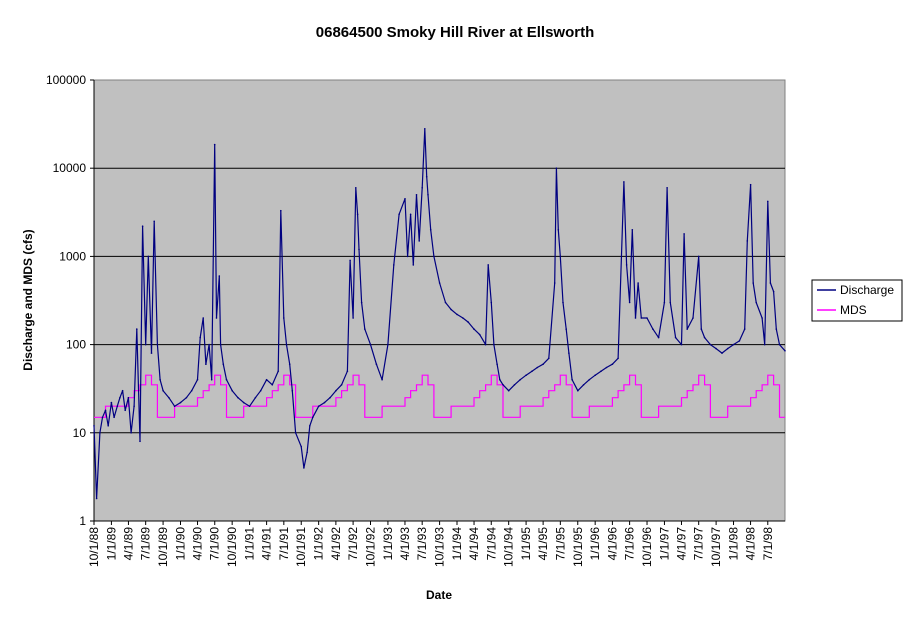 The width and height of the screenshot is (911, 623). I want to click on x-tick-label: 7/1/98, so click(768, 544).